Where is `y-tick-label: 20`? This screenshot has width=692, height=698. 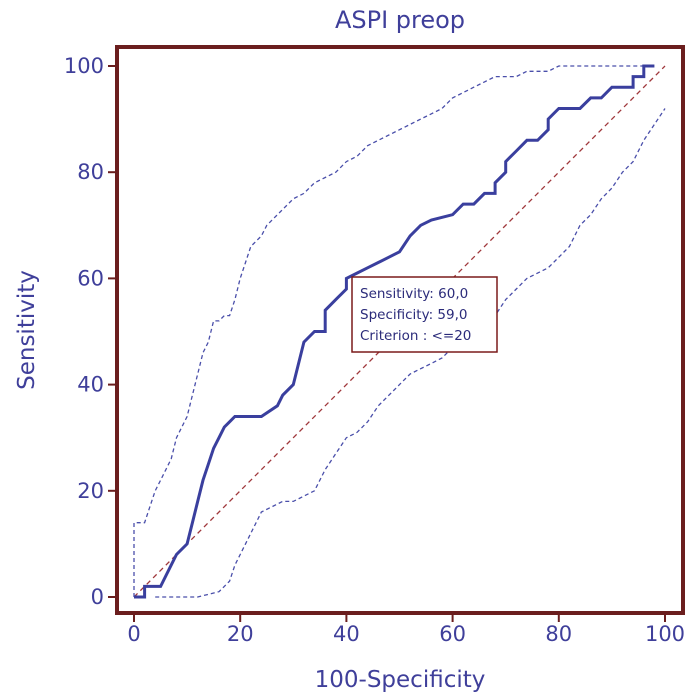 y-tick-label: 20 is located at coordinates (90, 491).